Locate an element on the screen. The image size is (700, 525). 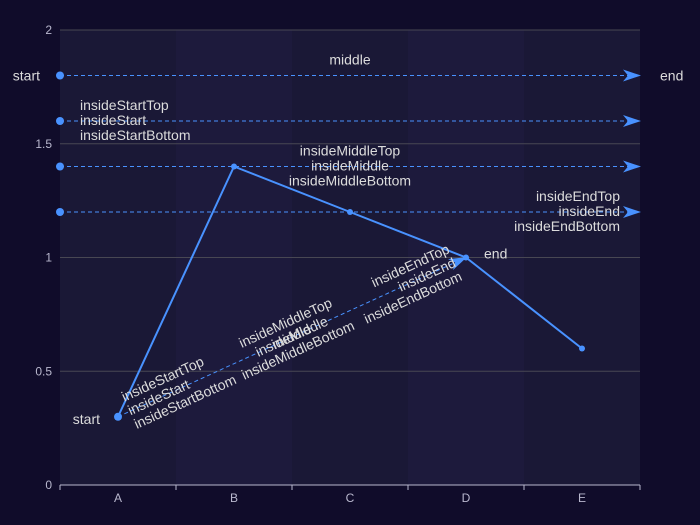
x-tick-label: E is located at coordinates (582, 498).